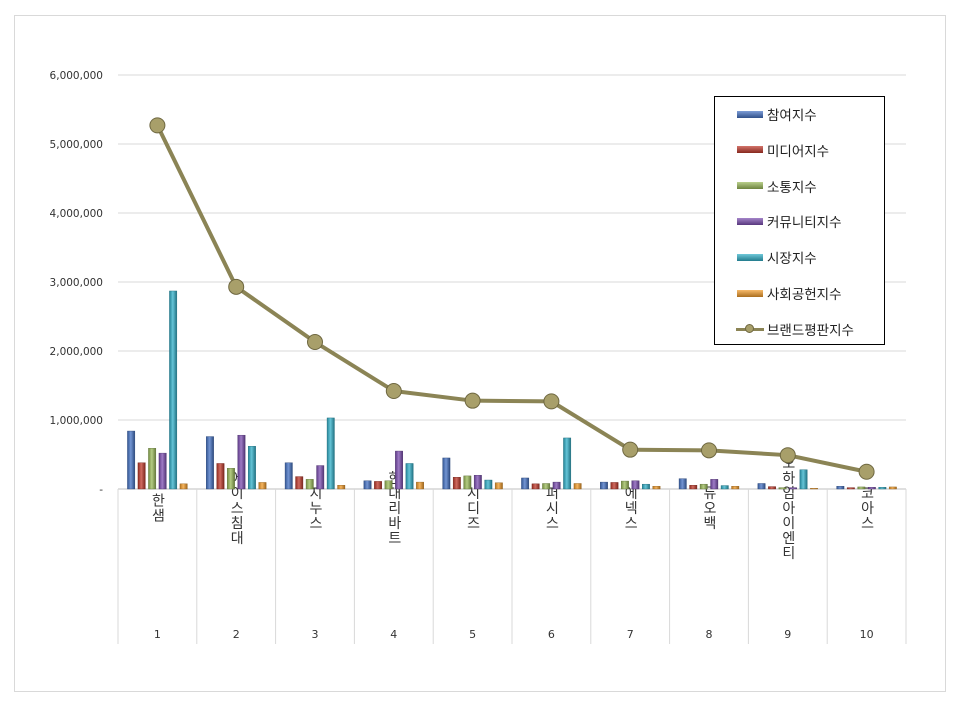 The height and width of the screenshot is (707, 960). What do you see at coordinates (551, 634) in the screenshot?
I see `x-rank-label: 6` at bounding box center [551, 634].